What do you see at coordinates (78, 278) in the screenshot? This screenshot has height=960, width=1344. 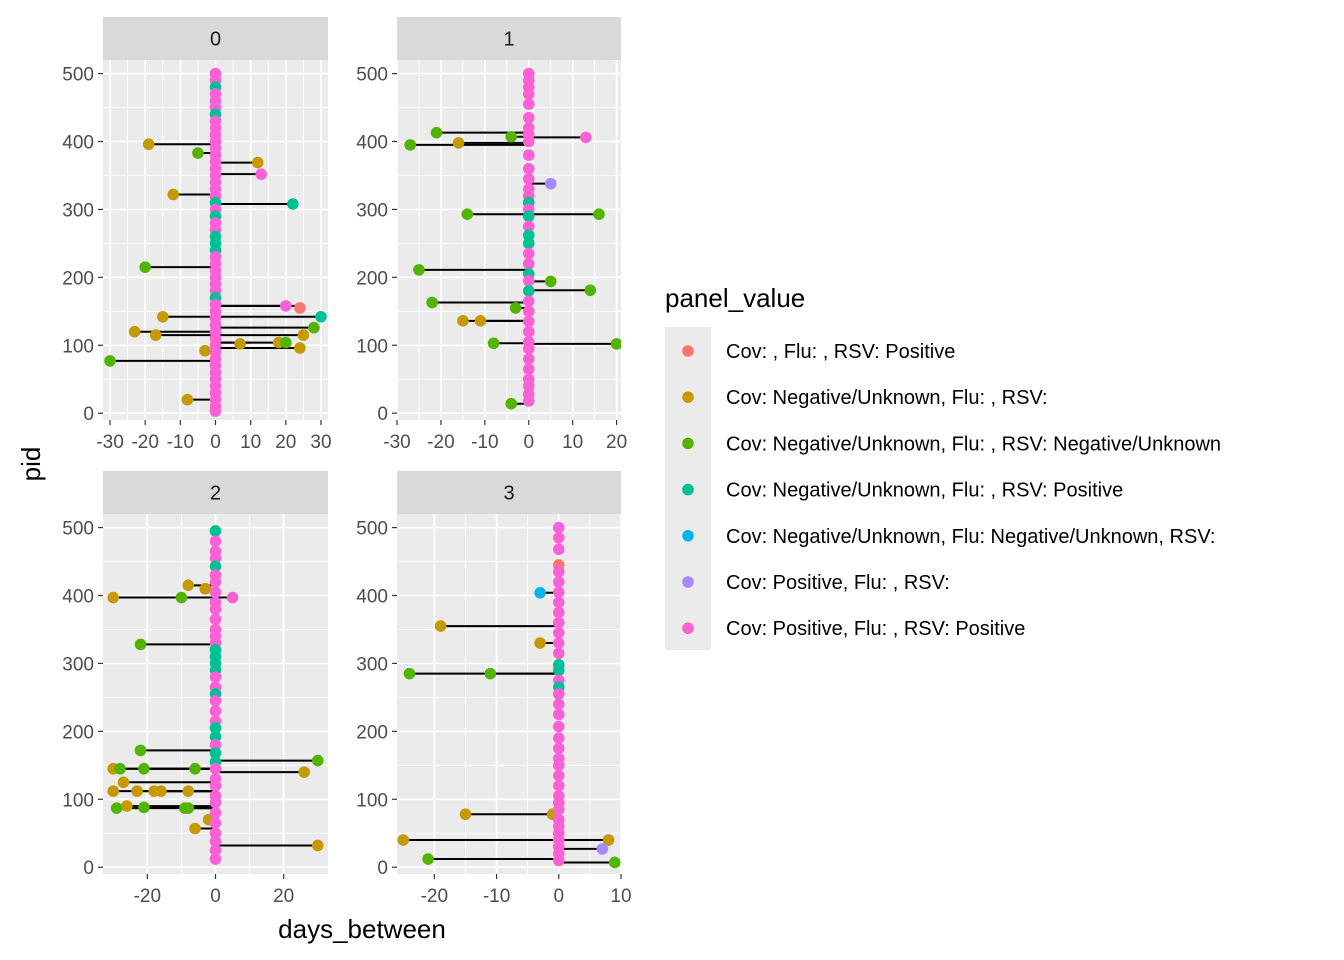 I see `y-tick-label: 200` at bounding box center [78, 278].